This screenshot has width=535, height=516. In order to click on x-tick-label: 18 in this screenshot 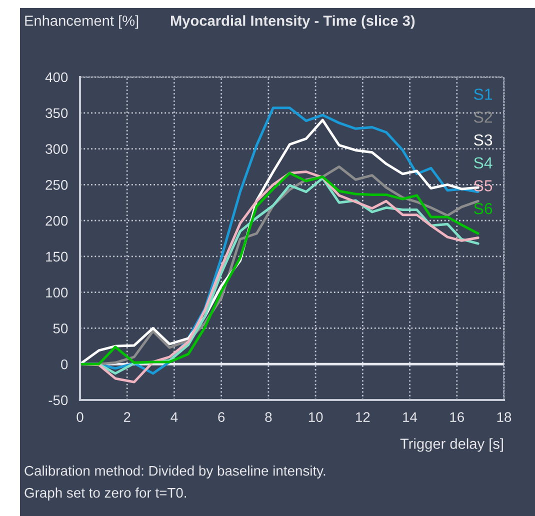, I will do `click(504, 417)`.